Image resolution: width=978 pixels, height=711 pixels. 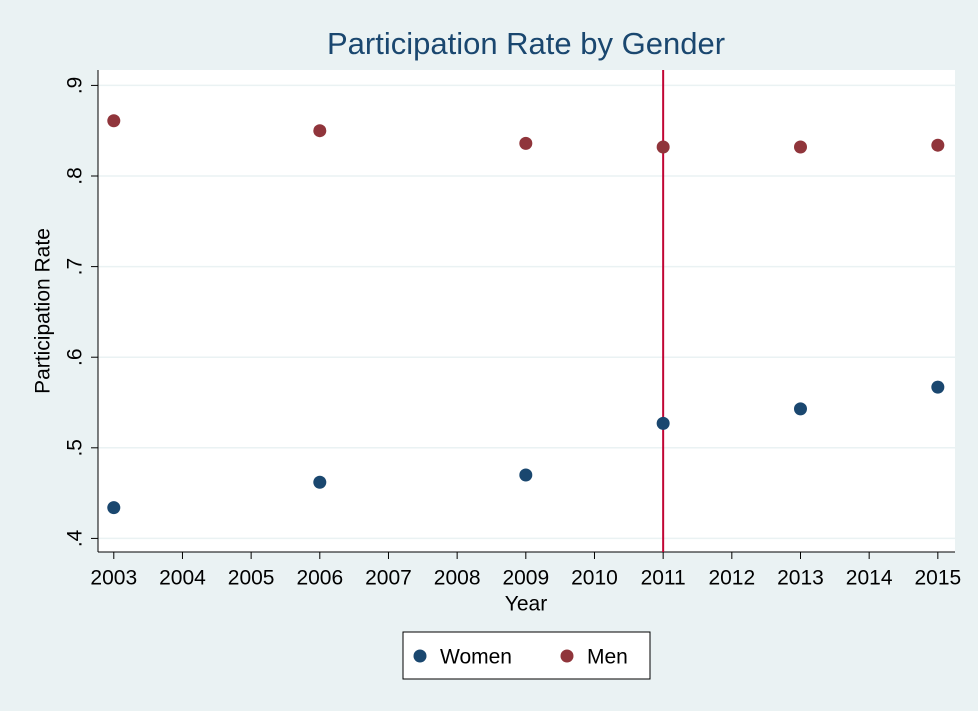 I want to click on x-tick-label: 2005, so click(x=251, y=578).